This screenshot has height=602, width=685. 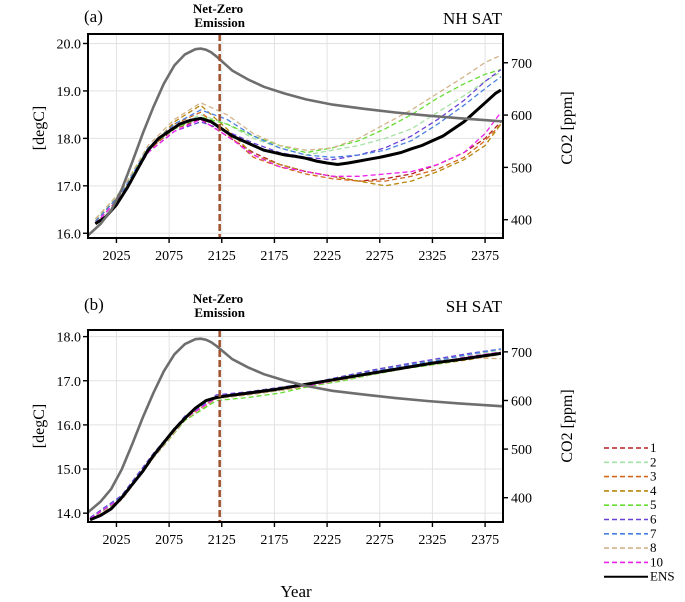 I want to click on legend-label: 7, so click(x=653, y=533).